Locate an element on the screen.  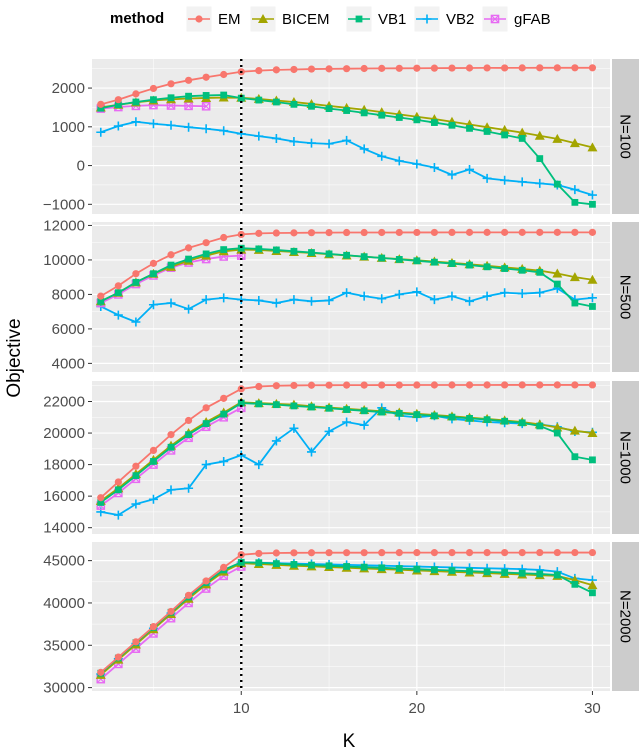
legend-title: method is located at coordinates (137, 18).